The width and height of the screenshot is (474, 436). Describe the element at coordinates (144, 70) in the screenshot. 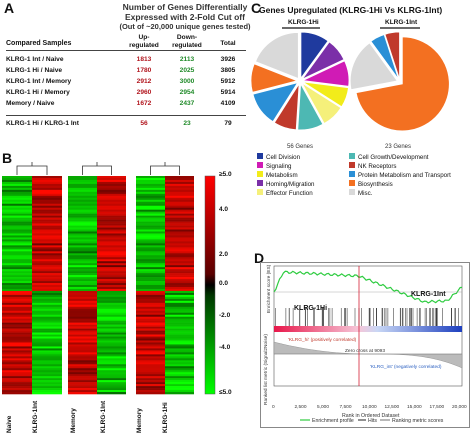

I see `cell-up: 1780` at that location.